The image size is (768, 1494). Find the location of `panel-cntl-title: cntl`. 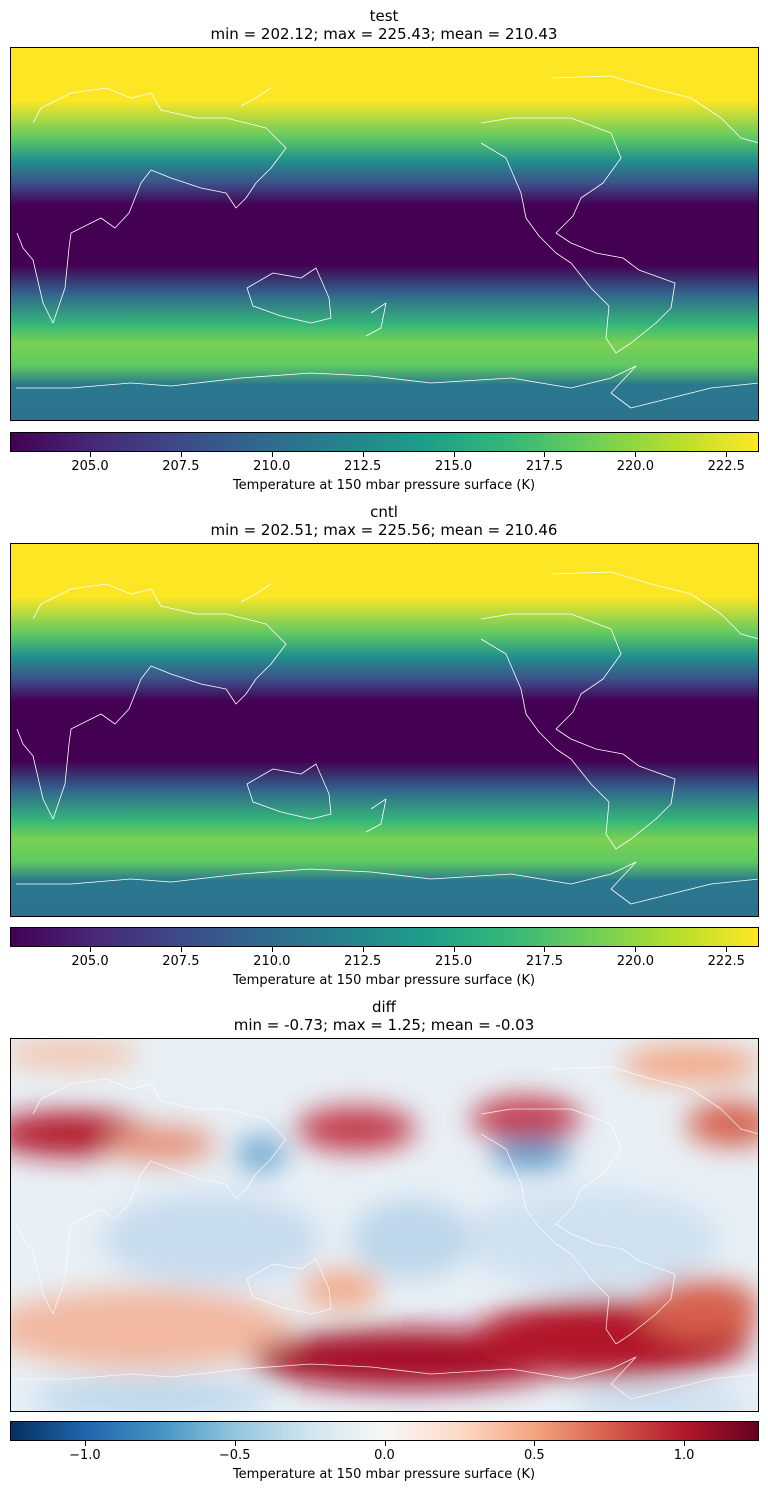

panel-cntl-title: cntl is located at coordinates (384, 512).